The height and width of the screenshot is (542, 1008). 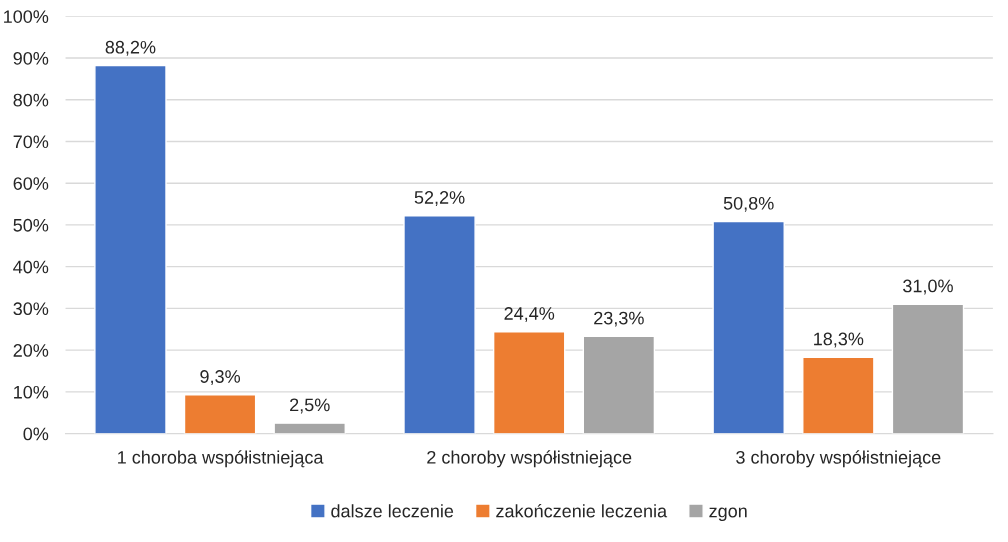 What do you see at coordinates (31, 183) in the screenshot?
I see `y-tick-label: 60%` at bounding box center [31, 183].